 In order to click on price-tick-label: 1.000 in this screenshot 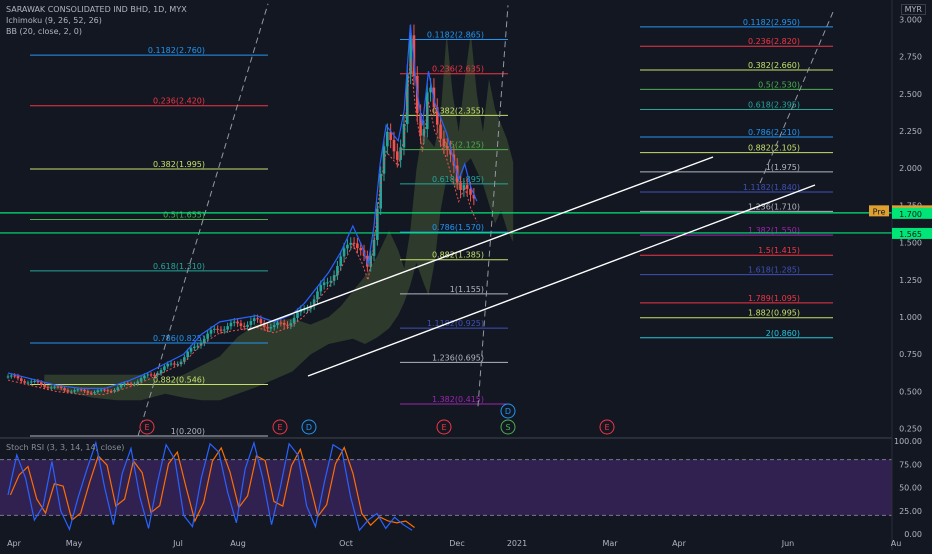, I will do `click(910, 317)`.